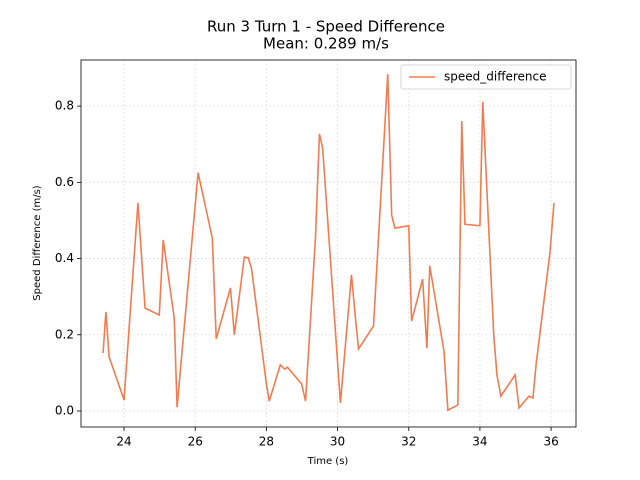 The height and width of the screenshot is (480, 640). I want to click on y-tick-label: 0.6, so click(64, 182).